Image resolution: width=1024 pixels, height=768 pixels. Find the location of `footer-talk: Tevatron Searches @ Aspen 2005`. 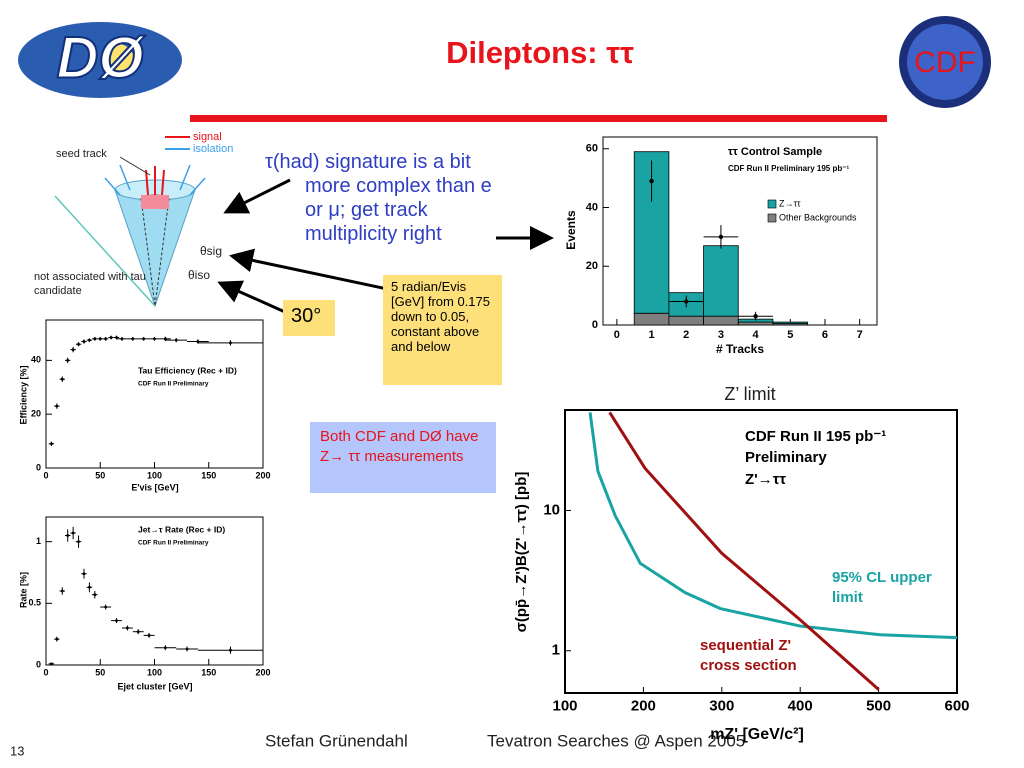

footer-talk: Tevatron Searches @ Aspen 2005 is located at coordinates (616, 740).